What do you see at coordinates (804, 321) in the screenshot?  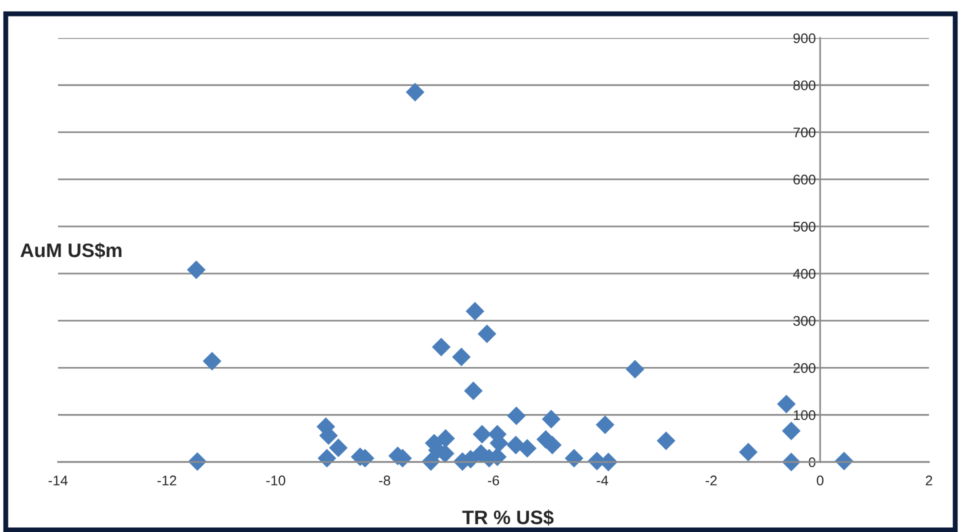 I see `y-tick-label: 300` at bounding box center [804, 321].